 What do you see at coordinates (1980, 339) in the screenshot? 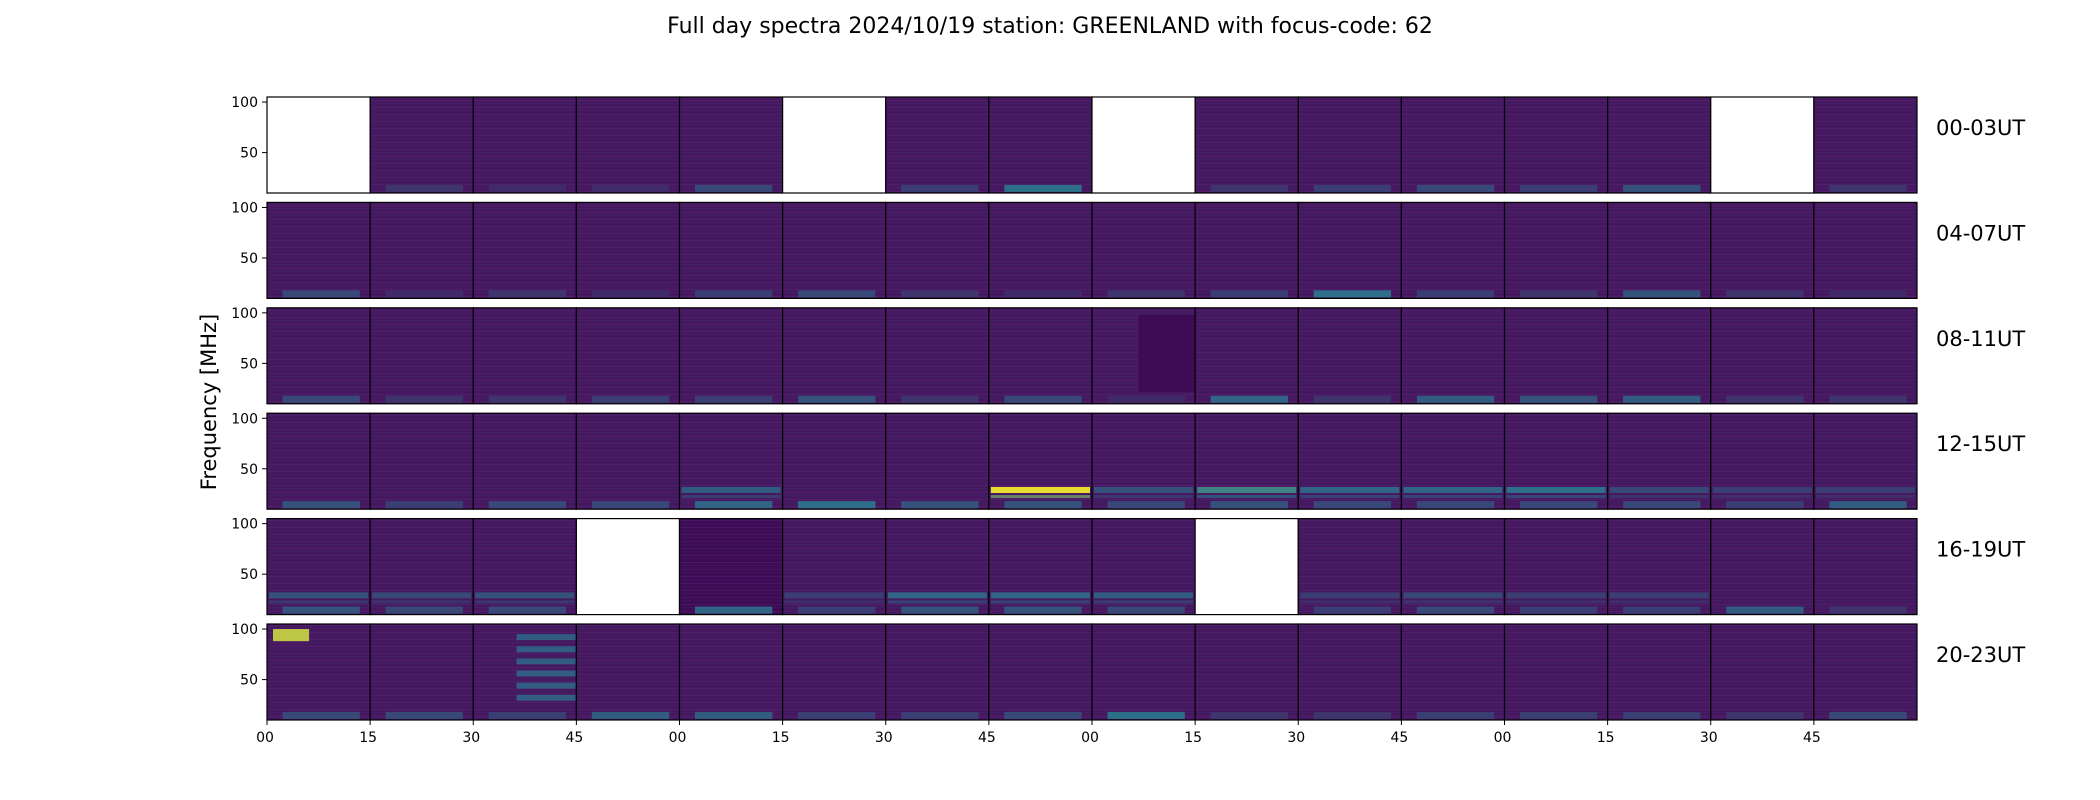
I see `row-label: 08-11UT` at bounding box center [1980, 339].